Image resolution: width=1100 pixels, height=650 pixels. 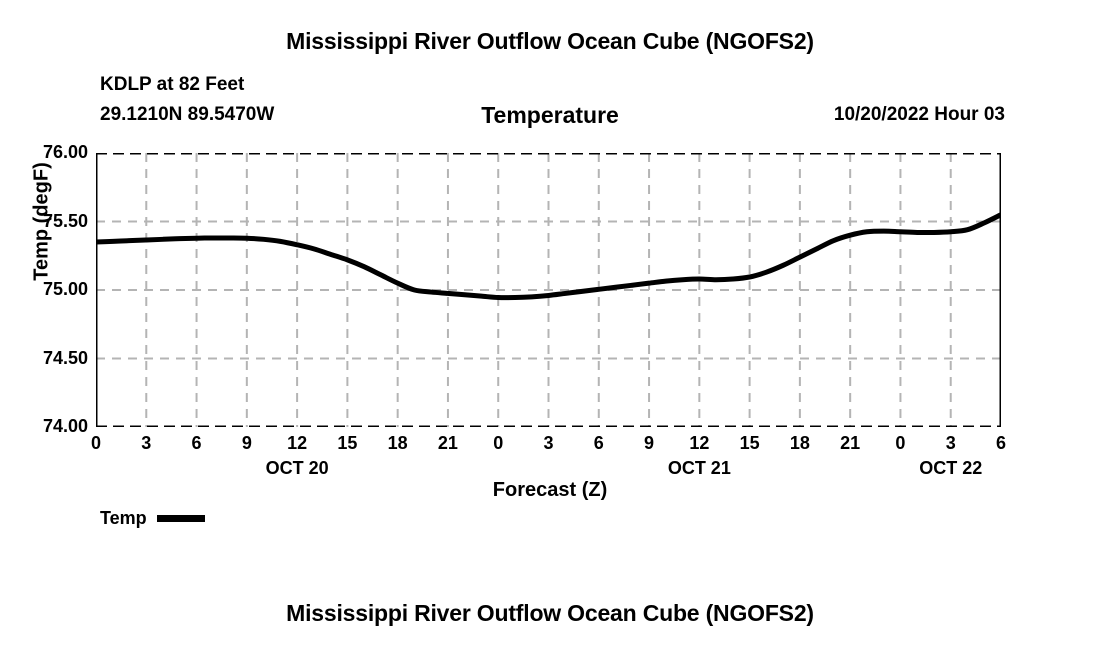 I want to click on x-axis-label: Forecast (Z), so click(x=550, y=490).